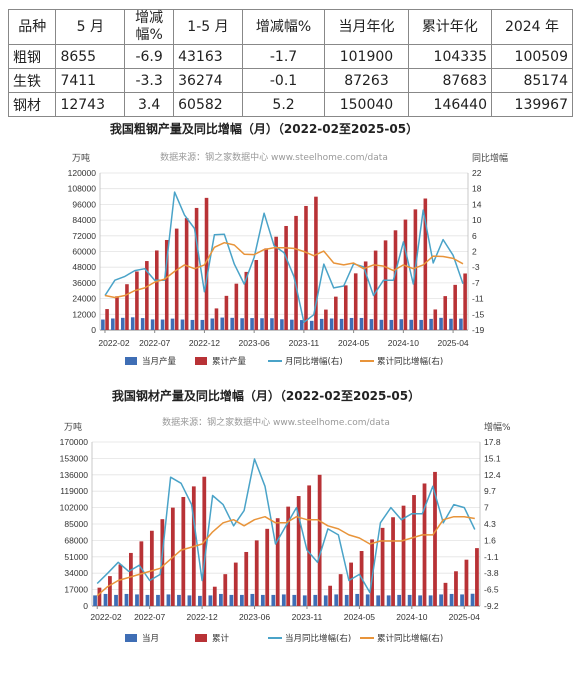 This screenshot has width=583, height=675. Describe the element at coordinates (366, 27) in the screenshot. I see `header-cell: 当月年化` at that location.